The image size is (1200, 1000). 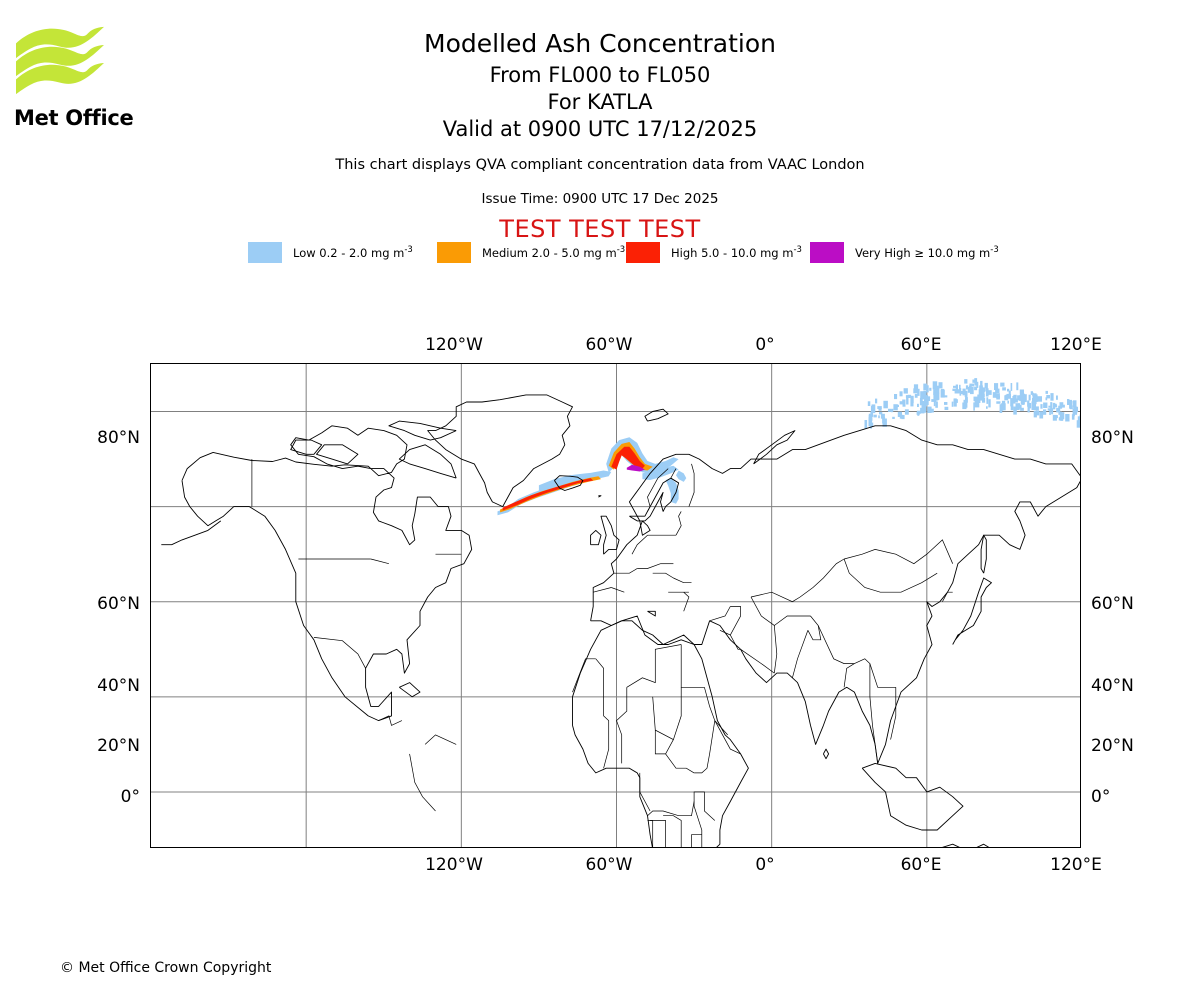 What do you see at coordinates (600, 102) in the screenshot?
I see `volcano-subtitle: For KATLA` at bounding box center [600, 102].